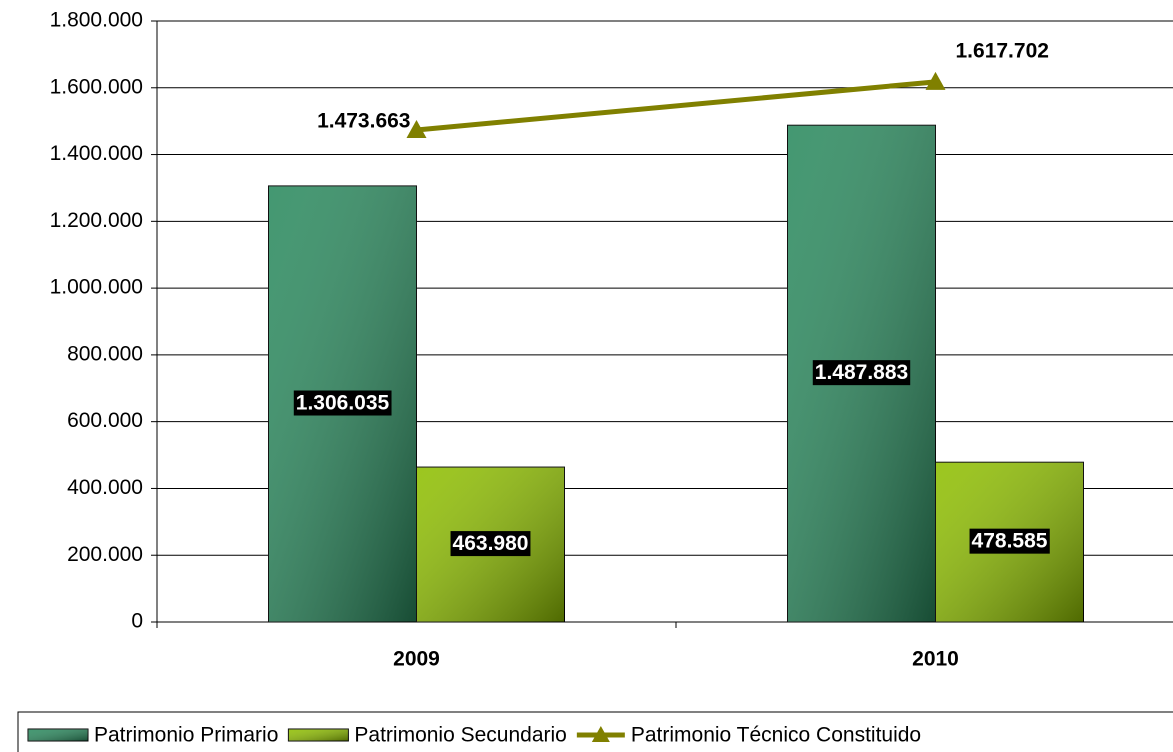 The height and width of the screenshot is (752, 1173). I want to click on data-label: 1.306.035, so click(342, 403).